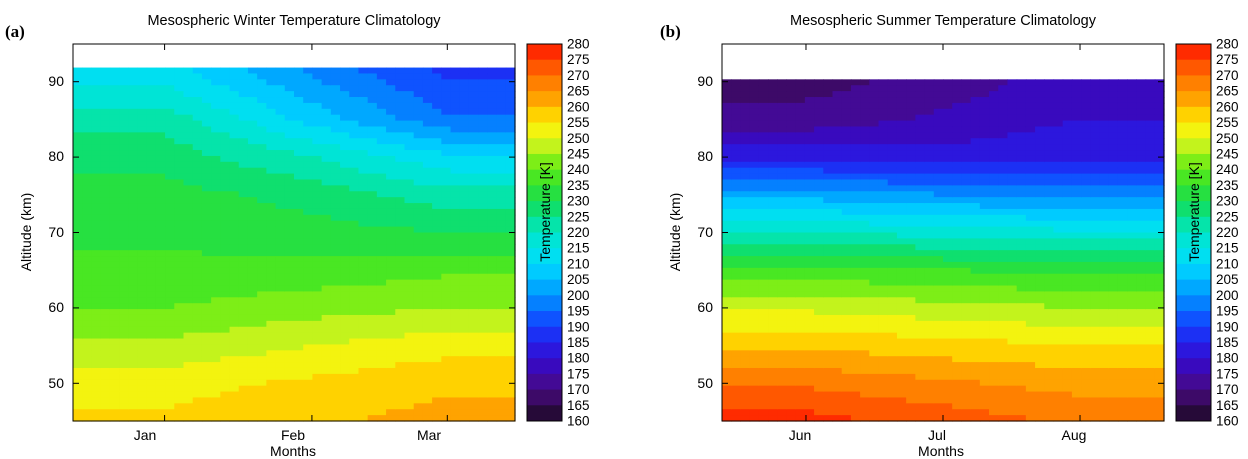 The height and width of the screenshot is (459, 1248). Describe the element at coordinates (56, 81) in the screenshot. I see `y-tick-label: 90` at that location.